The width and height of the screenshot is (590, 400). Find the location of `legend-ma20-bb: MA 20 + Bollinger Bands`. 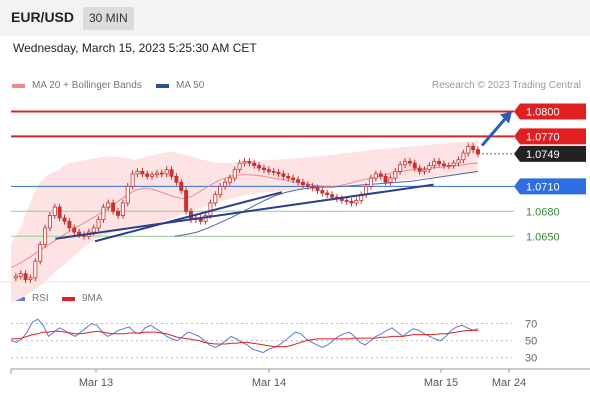

legend-ma20-bb: MA 20 + Bollinger Bands is located at coordinates (77, 85).